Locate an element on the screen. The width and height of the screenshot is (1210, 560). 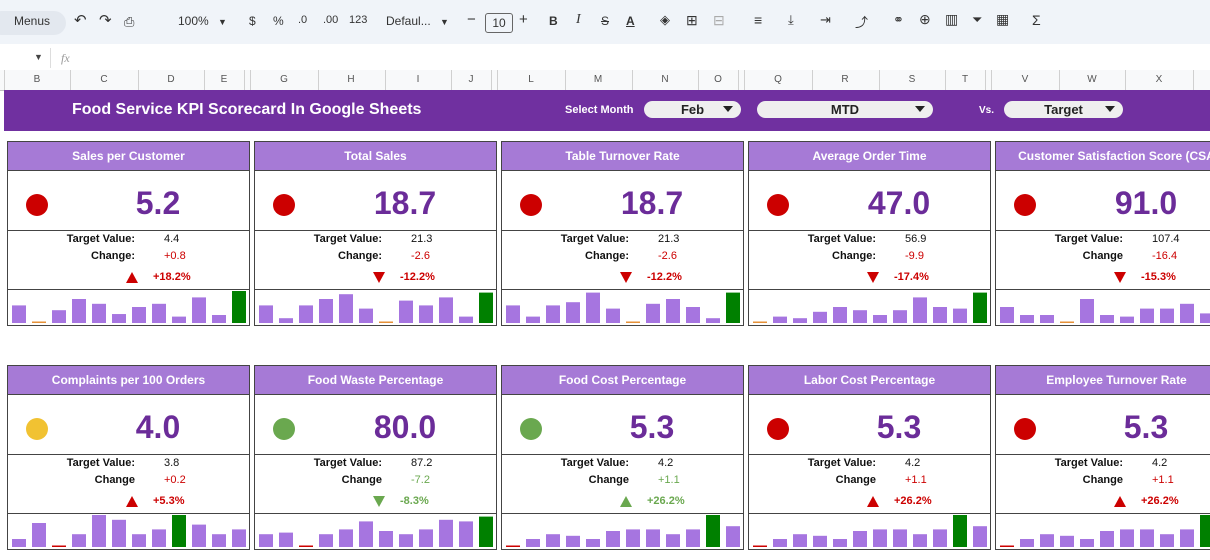
insert-link: ⚭ is located at coordinates (898, 19).